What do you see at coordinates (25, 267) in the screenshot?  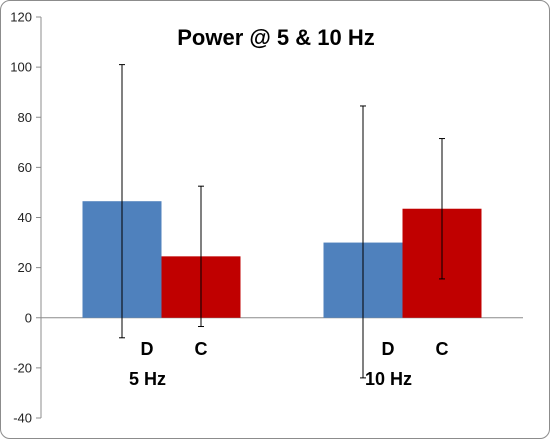 I see `y-tick-label: 20` at bounding box center [25, 267].